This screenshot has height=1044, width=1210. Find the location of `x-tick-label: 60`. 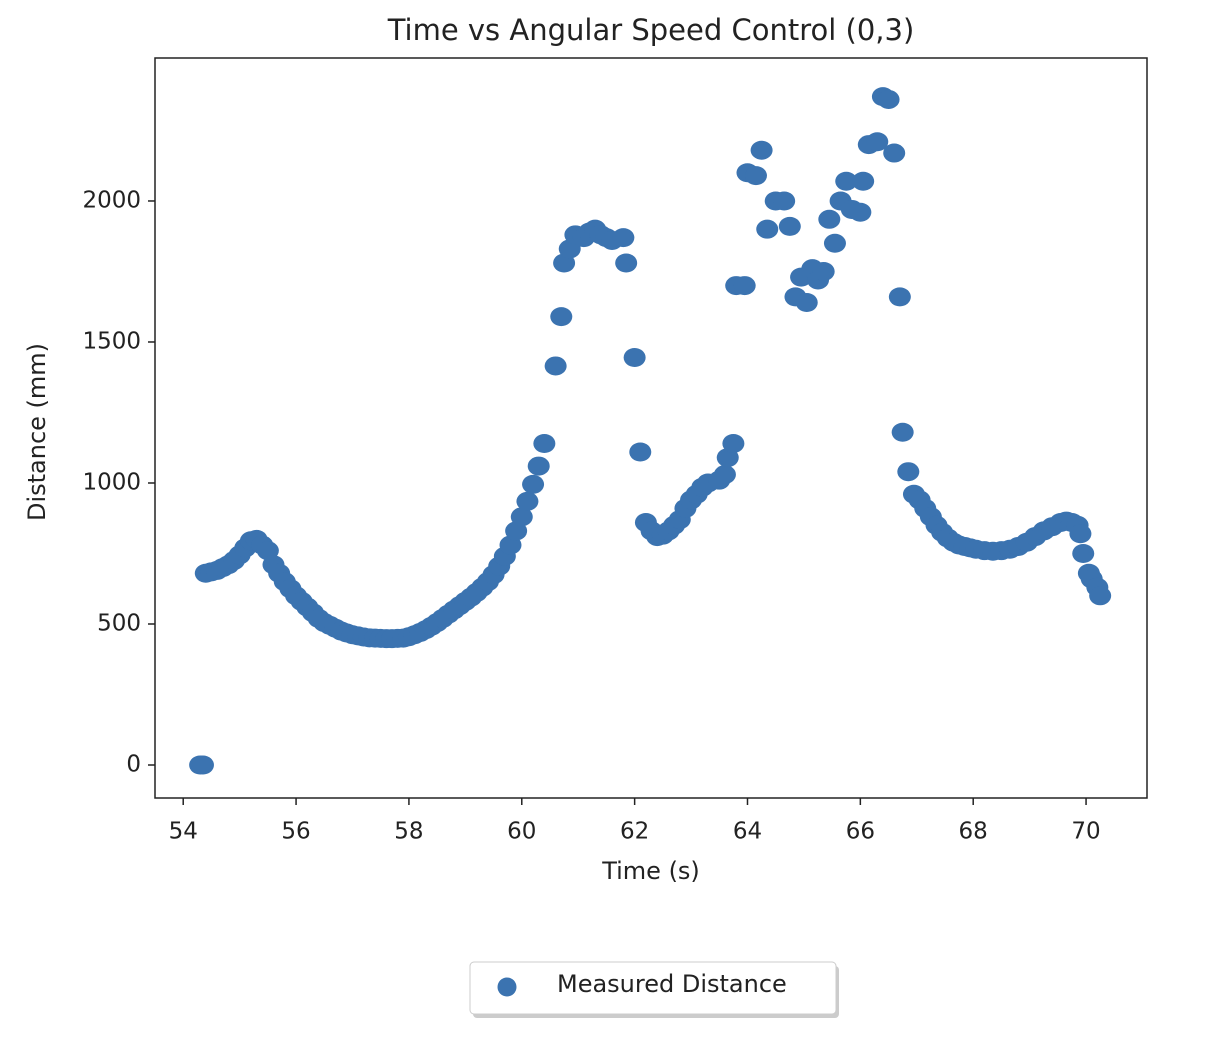

x-tick-label: 60 is located at coordinates (521, 832).